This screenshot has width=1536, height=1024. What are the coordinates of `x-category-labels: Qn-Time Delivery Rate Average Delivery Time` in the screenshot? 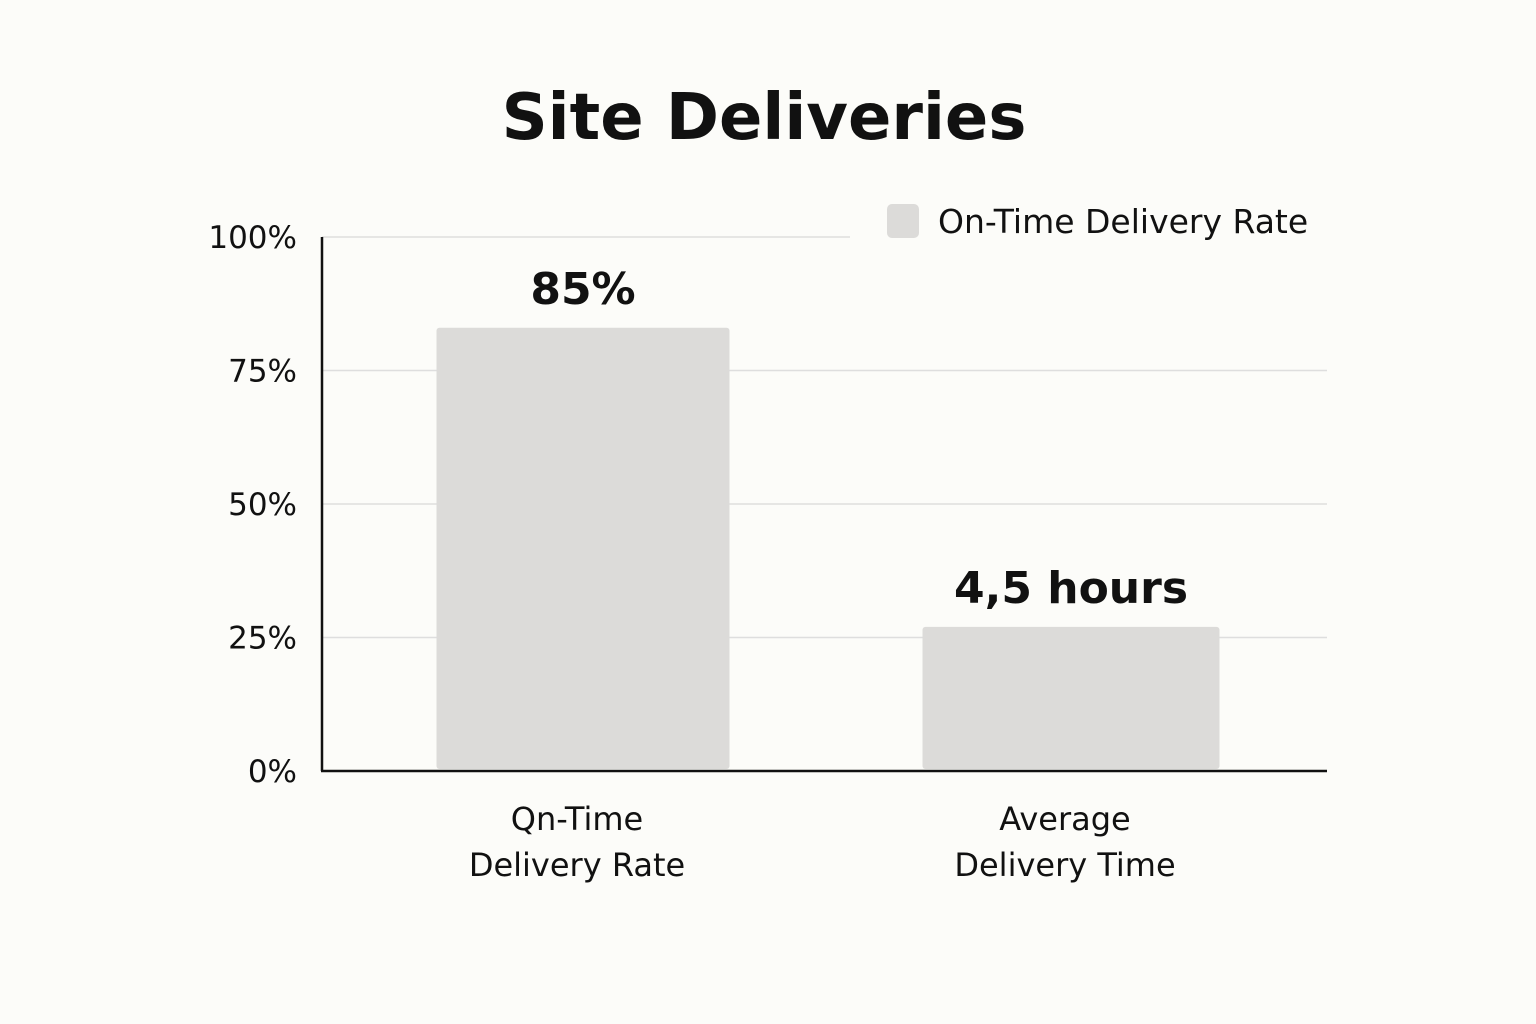 It's located at (822, 842).